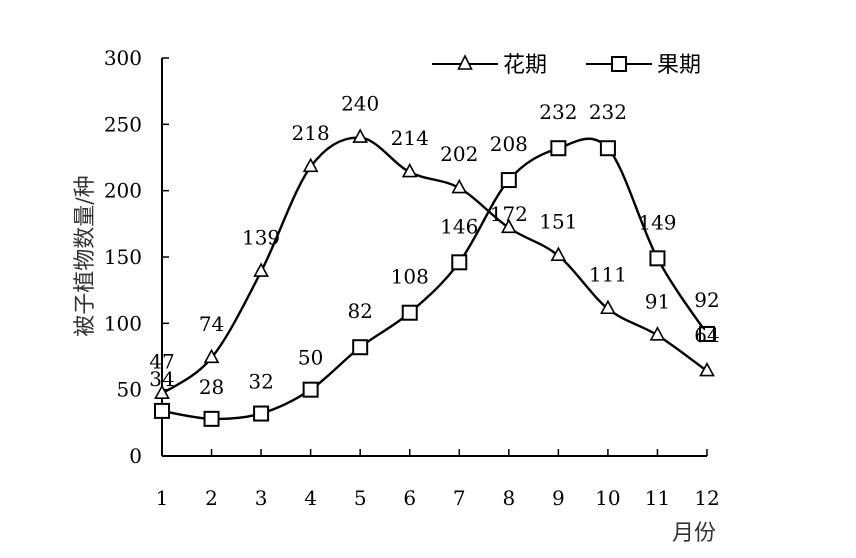 Image resolution: width=856 pixels, height=558 pixels. I want to click on x-tick-label: 7, so click(459, 498).